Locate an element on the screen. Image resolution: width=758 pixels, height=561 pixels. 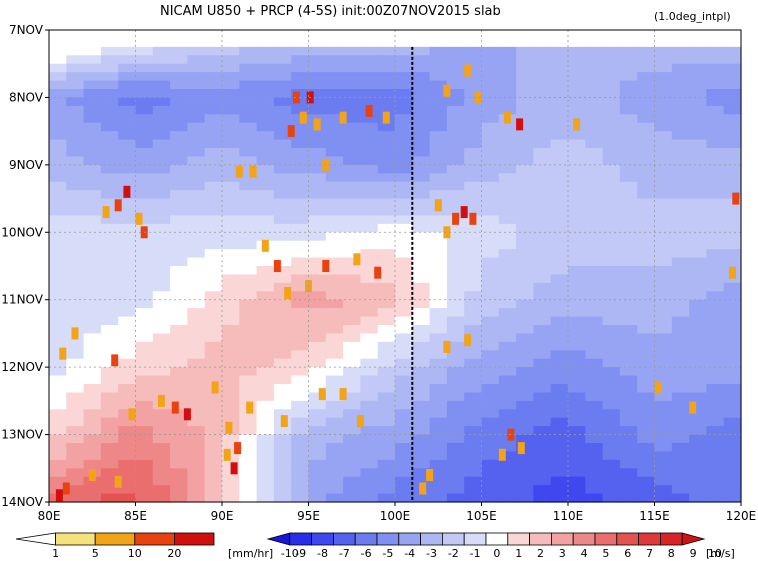
wind-legend-label: -6 is located at coordinates (366, 553).